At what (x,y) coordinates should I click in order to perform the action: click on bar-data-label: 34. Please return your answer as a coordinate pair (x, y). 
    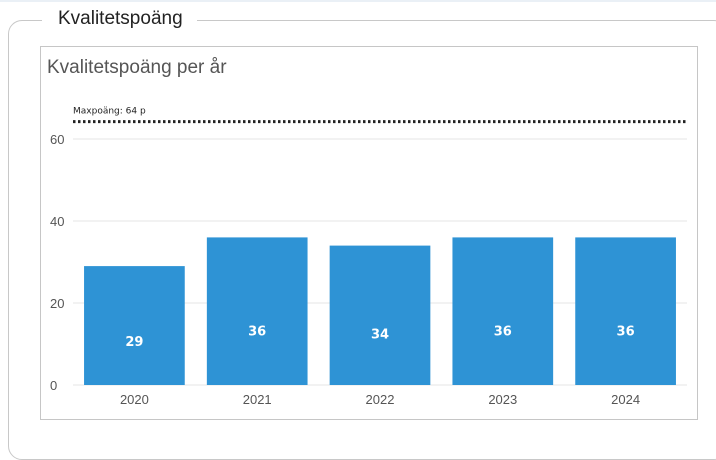
    Looking at the image, I should click on (380, 334).